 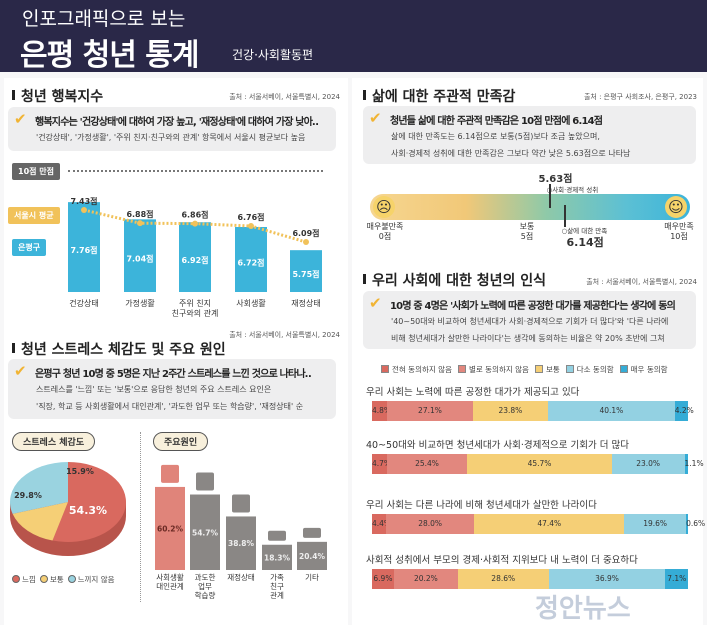 What do you see at coordinates (28, 495) in the screenshot?
I see `pie-slice-label: 29.8%` at bounding box center [28, 495].